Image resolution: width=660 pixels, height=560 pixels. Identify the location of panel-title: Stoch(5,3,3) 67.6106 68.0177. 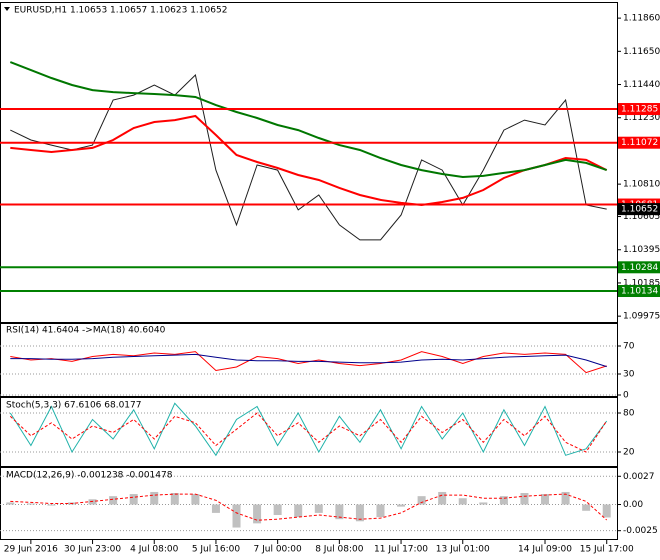
(73, 406).